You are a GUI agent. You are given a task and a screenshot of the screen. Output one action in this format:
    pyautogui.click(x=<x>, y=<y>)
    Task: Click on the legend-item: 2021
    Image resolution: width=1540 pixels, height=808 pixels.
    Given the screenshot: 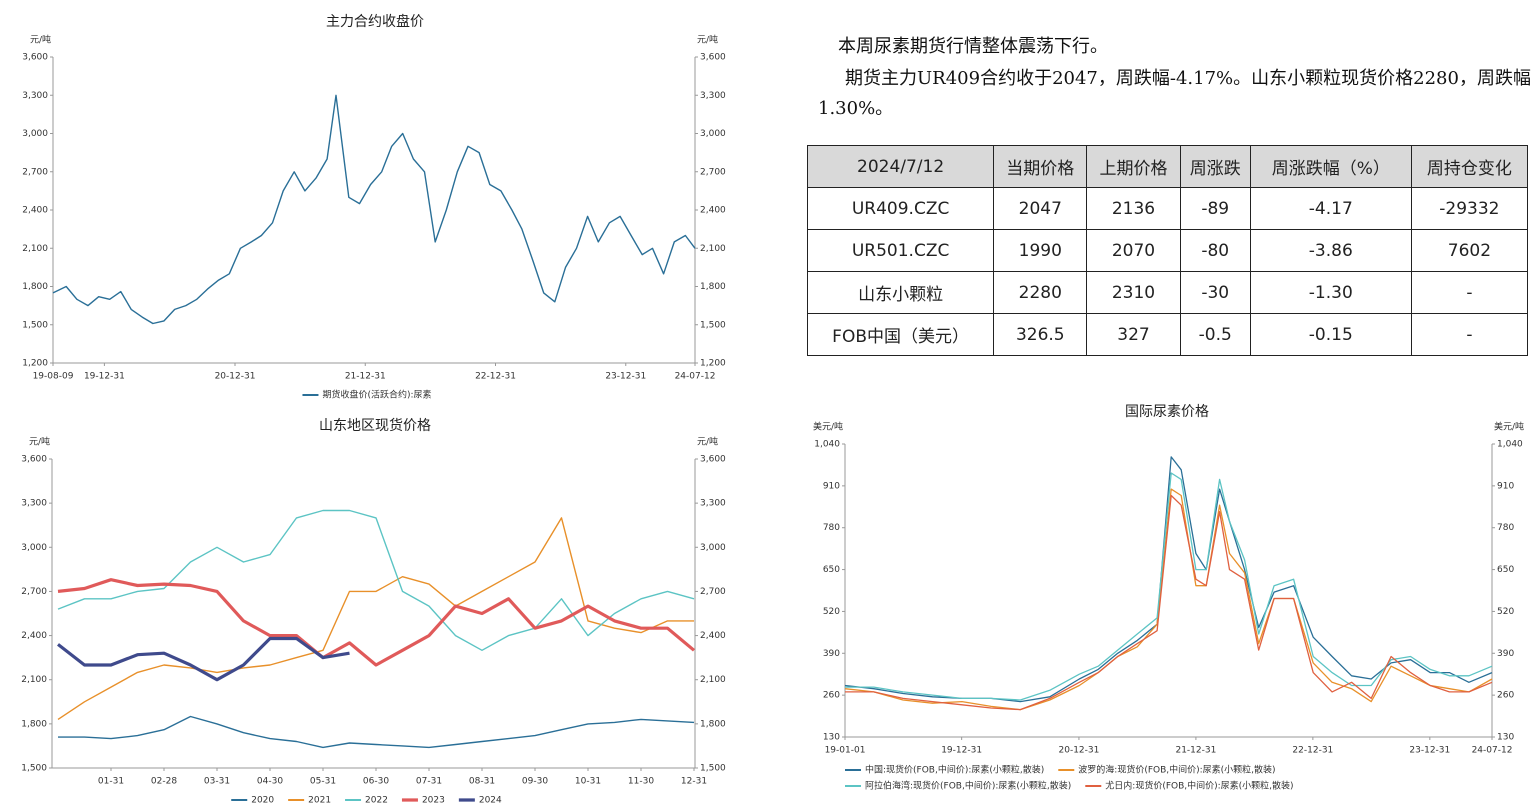 What is the action you would take?
    pyautogui.click(x=309, y=801)
    